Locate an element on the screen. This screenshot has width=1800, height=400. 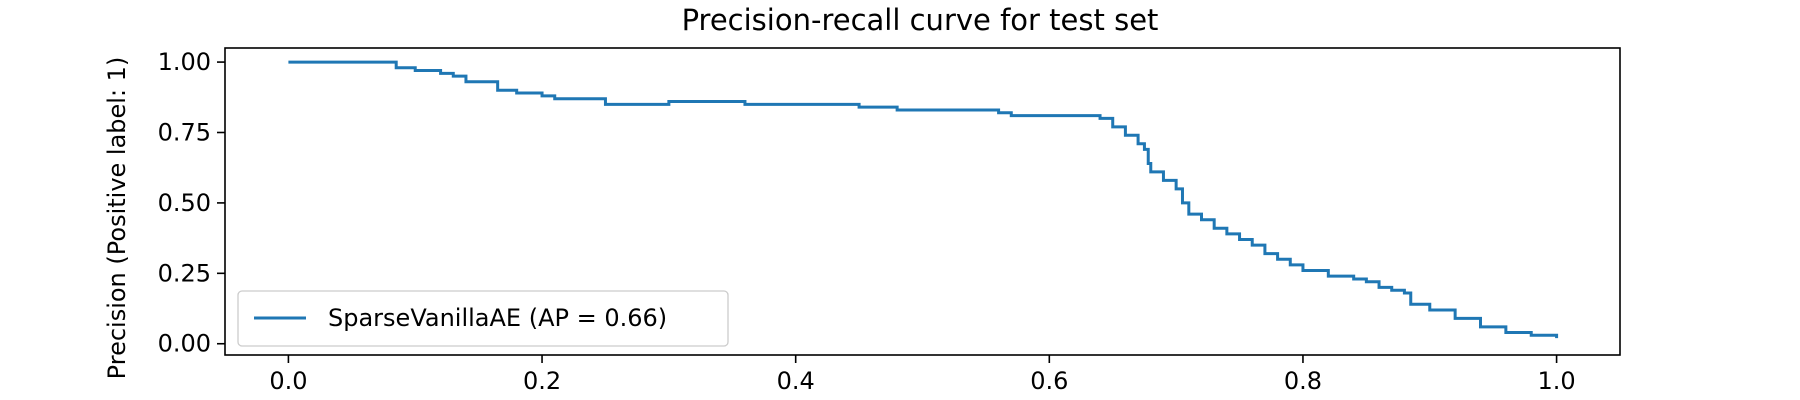
x-axis: 0.0 0.2 0.4 0.6 0.8 1.0 is located at coordinates (922, 375).